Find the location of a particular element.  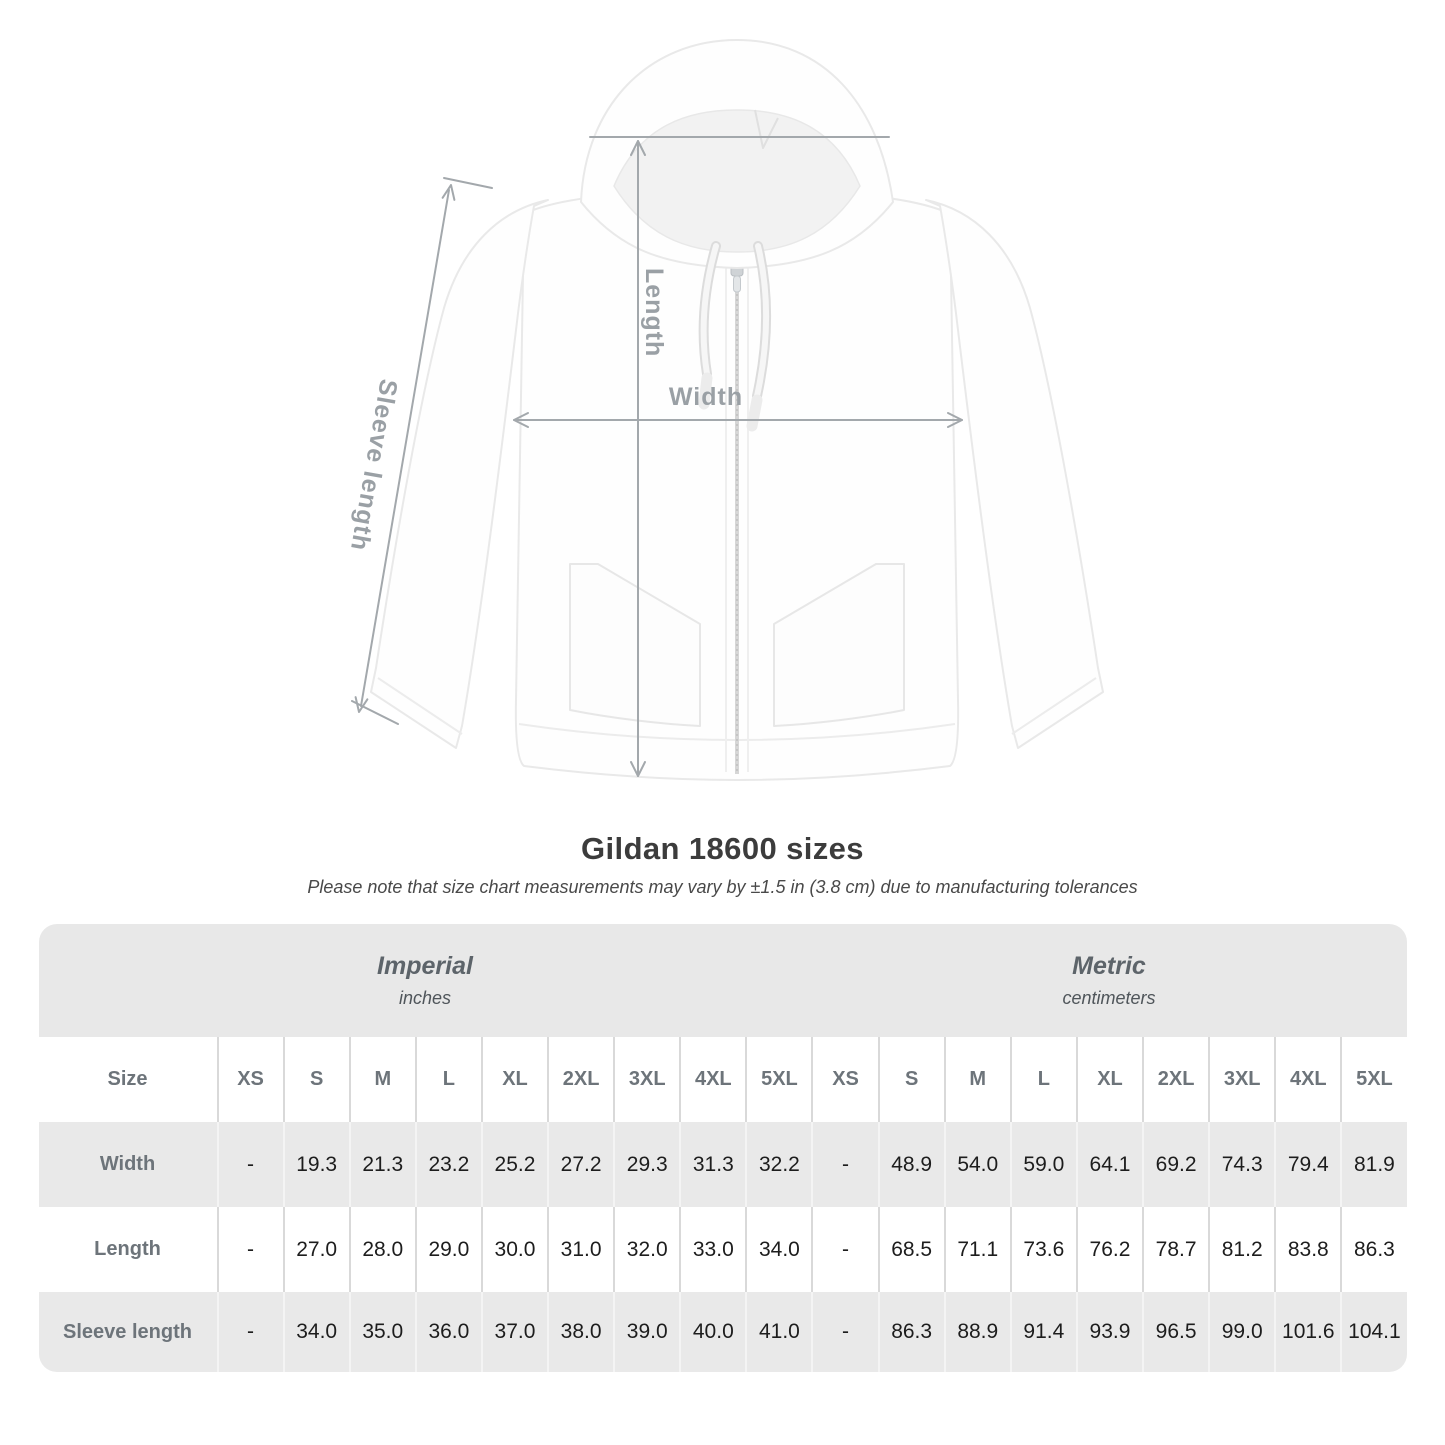

unit-group-imperial: Imperial inches is located at coordinates (425, 980).